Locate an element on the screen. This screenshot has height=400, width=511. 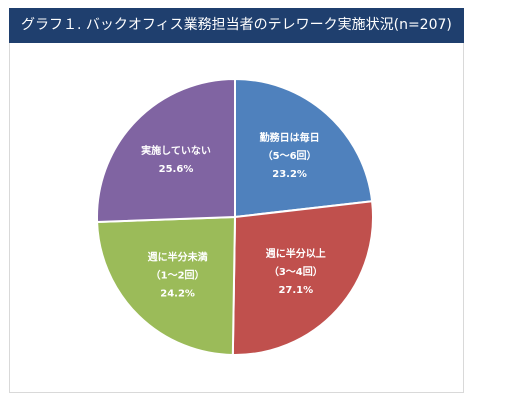
slice-4-value-label: 25.6% is located at coordinates (176, 169).